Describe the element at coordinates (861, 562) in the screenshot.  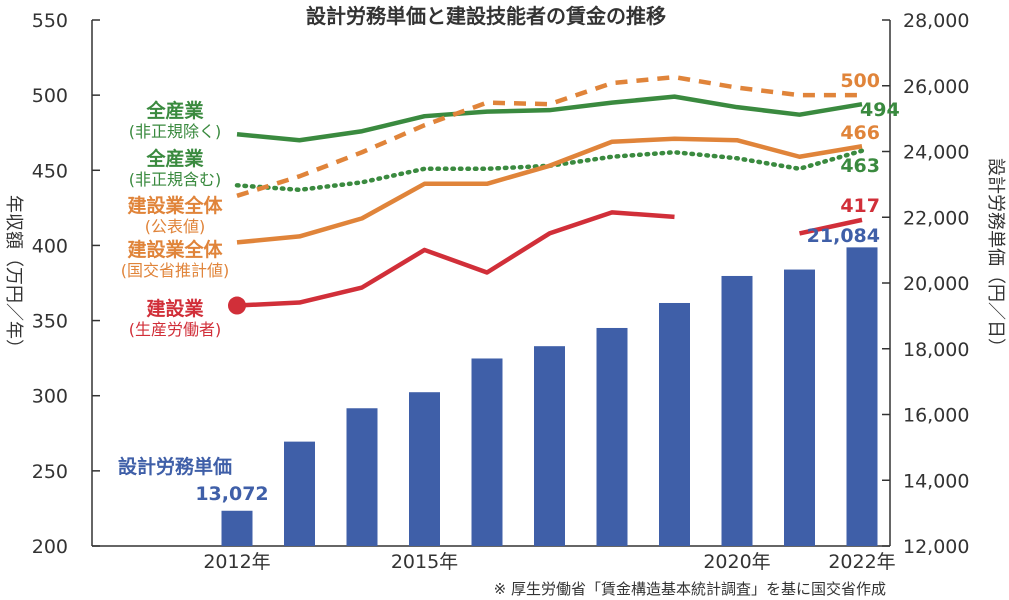
I see `x-tick-label: 2022年` at that location.